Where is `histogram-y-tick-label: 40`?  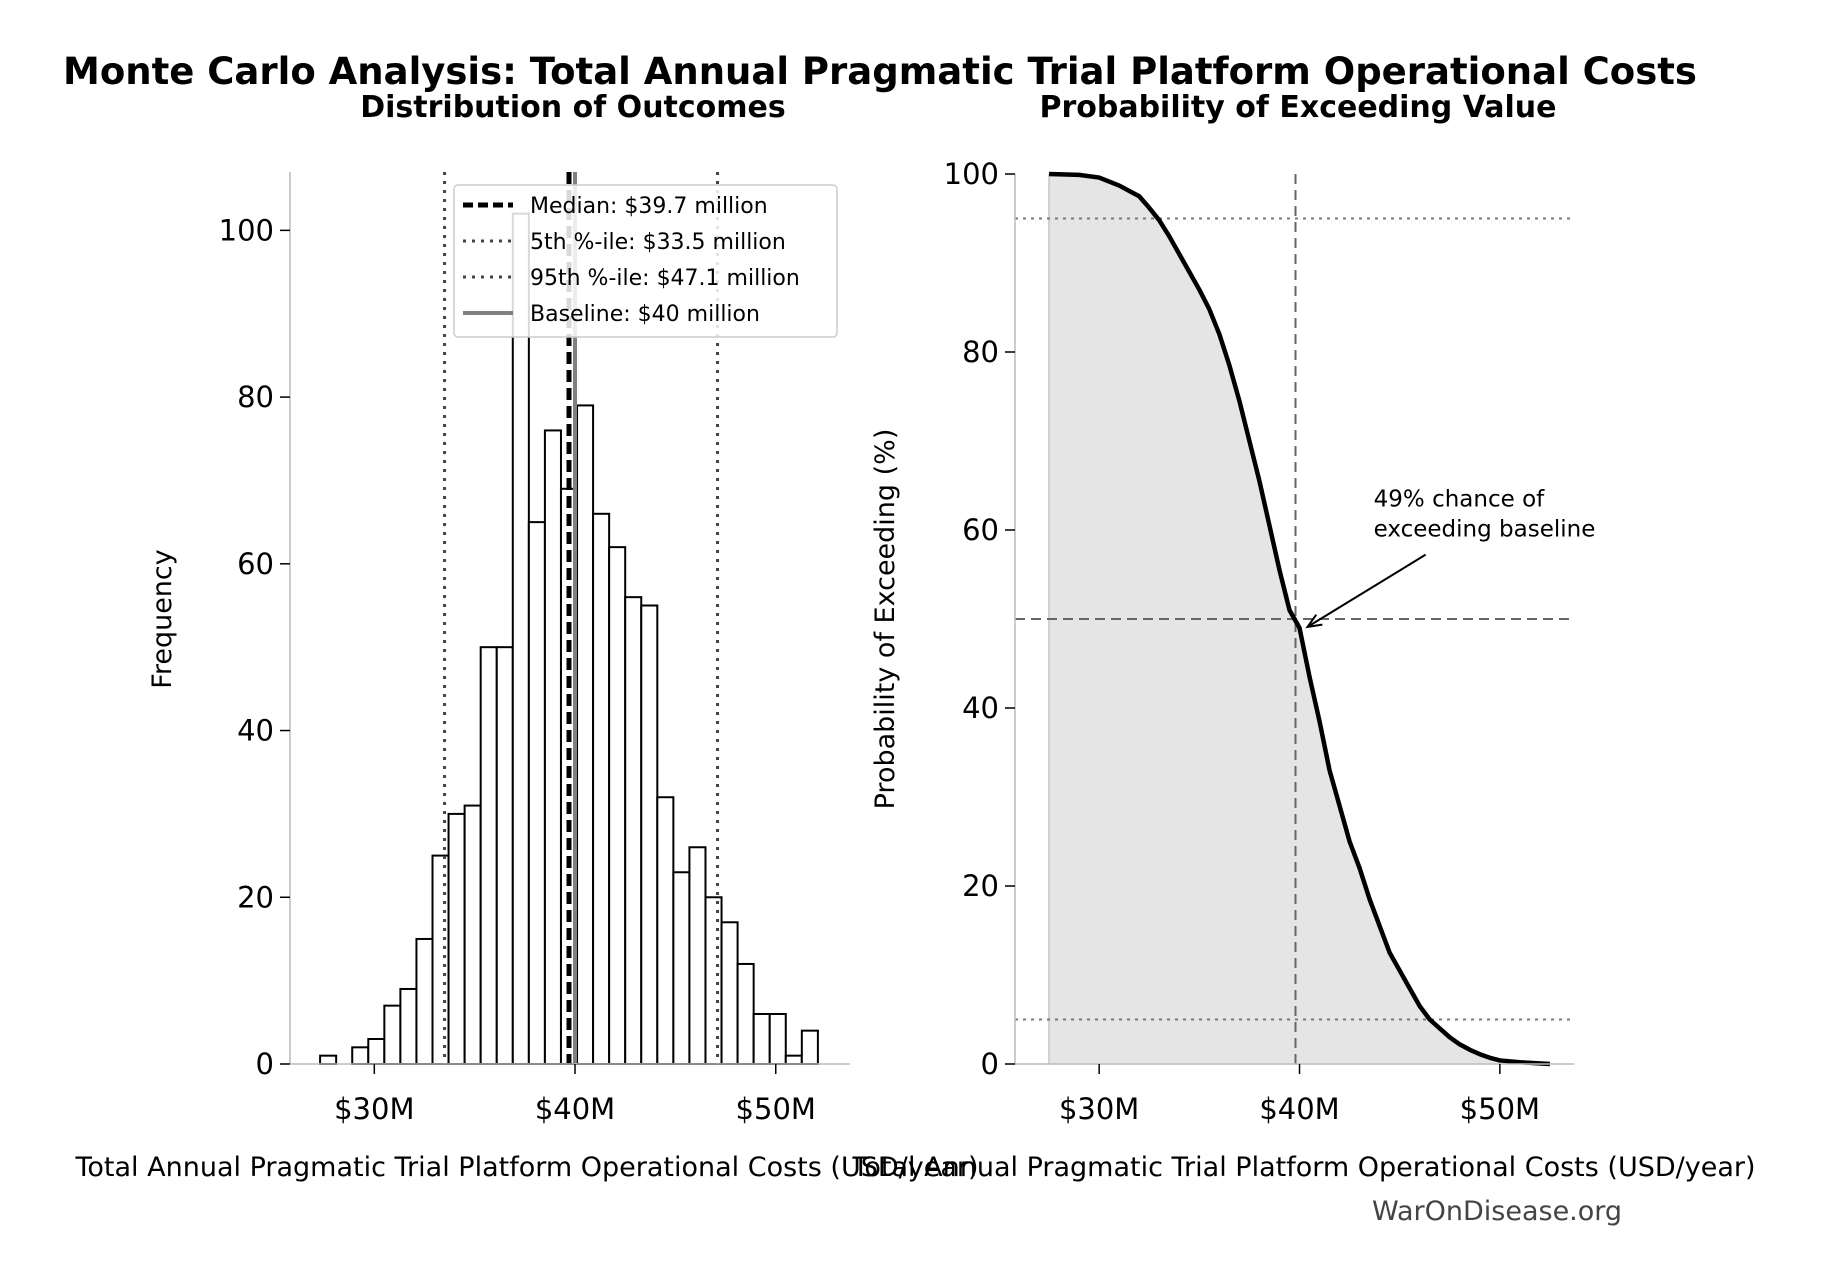 histogram-y-tick-label: 40 is located at coordinates (255, 731).